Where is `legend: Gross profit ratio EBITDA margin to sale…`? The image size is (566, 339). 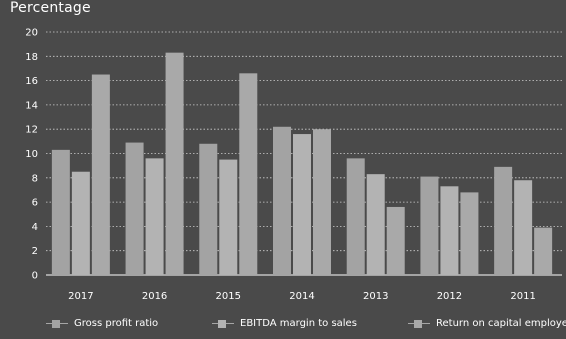
legend: Gross profit ratio EBITDA margin to sale… is located at coordinates (283, 328).